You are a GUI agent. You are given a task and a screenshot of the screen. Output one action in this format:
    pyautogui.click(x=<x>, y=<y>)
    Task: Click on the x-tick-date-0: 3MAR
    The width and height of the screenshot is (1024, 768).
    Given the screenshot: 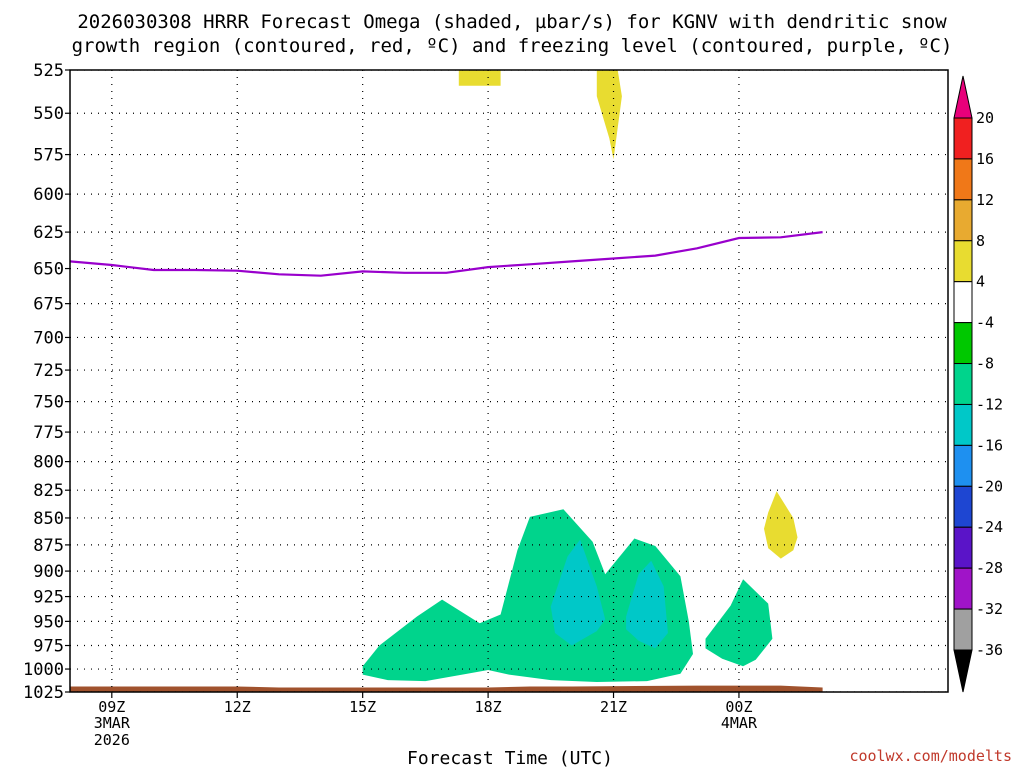 What is the action you would take?
    pyautogui.click(x=112, y=723)
    